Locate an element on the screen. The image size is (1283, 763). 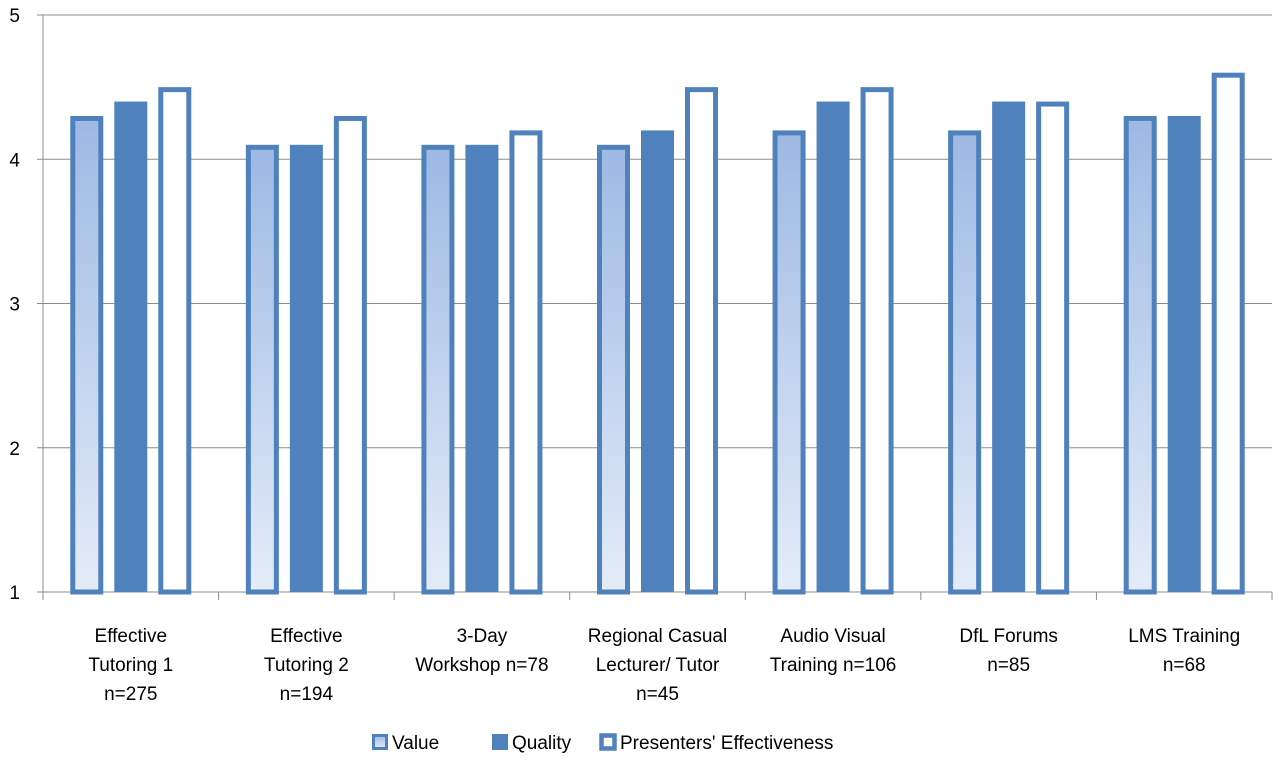
y-tick-label: 4 is located at coordinates (14, 160).